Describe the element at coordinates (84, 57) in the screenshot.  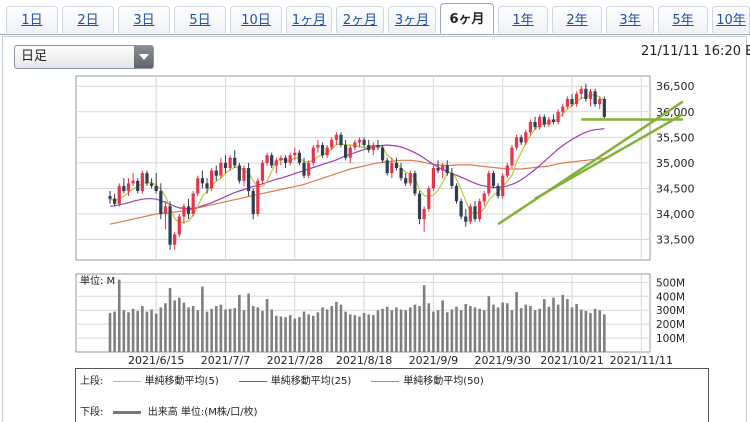
I see `interval-select: 日足` at that location.